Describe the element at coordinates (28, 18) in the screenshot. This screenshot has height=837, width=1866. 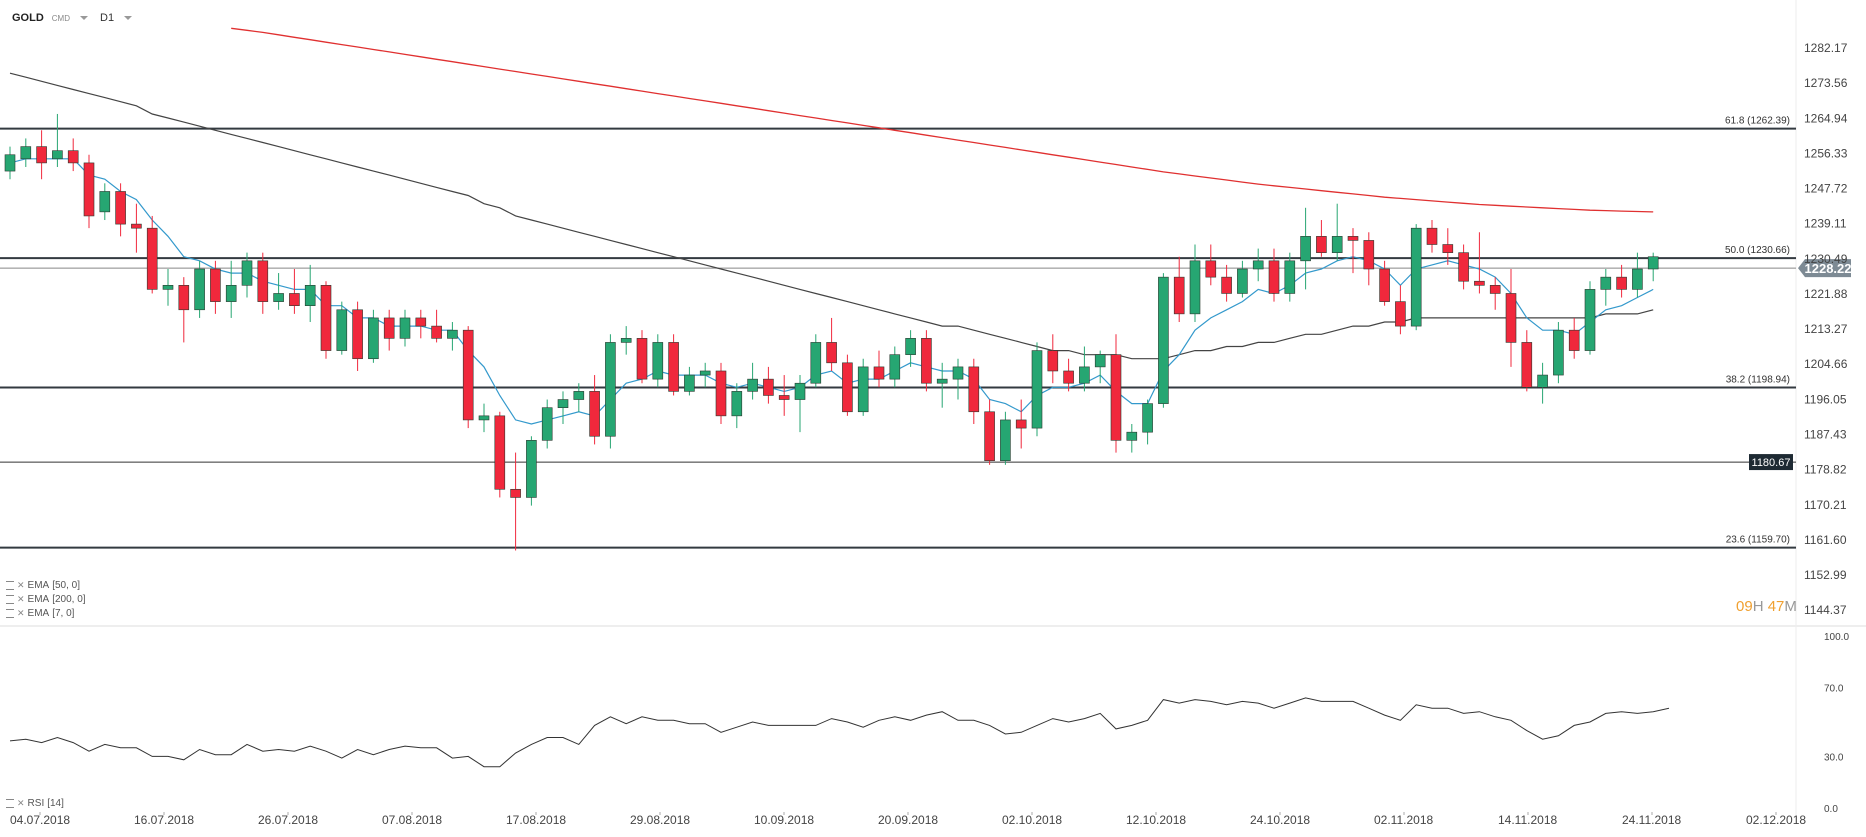
I see `symbol-label: GOLD` at that location.